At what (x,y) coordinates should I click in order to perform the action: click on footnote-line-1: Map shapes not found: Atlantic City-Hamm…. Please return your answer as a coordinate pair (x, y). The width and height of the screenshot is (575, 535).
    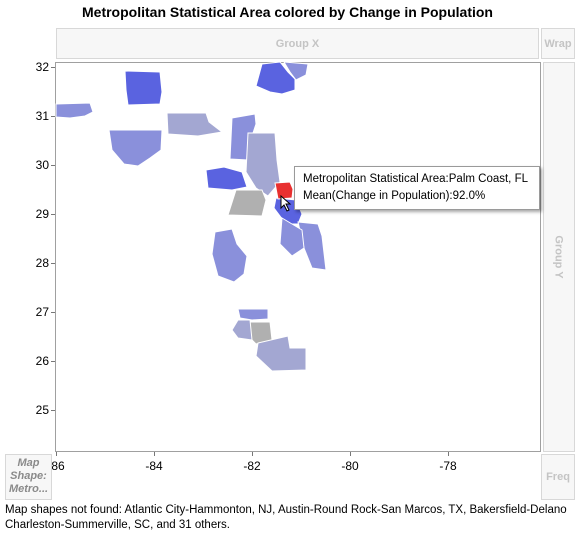
    Looking at the image, I should click on (286, 510).